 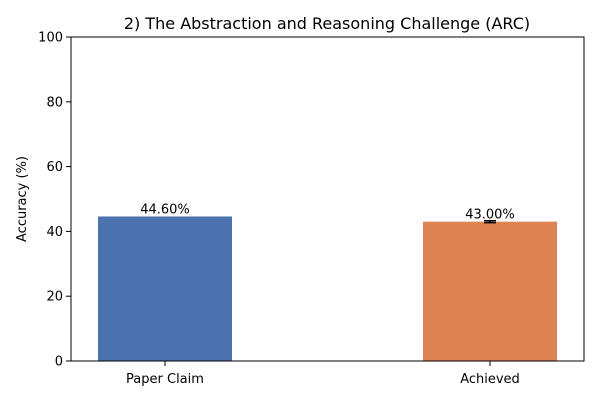 What do you see at coordinates (165, 379) in the screenshot?
I see `x-tick-label: Paper Claim` at bounding box center [165, 379].